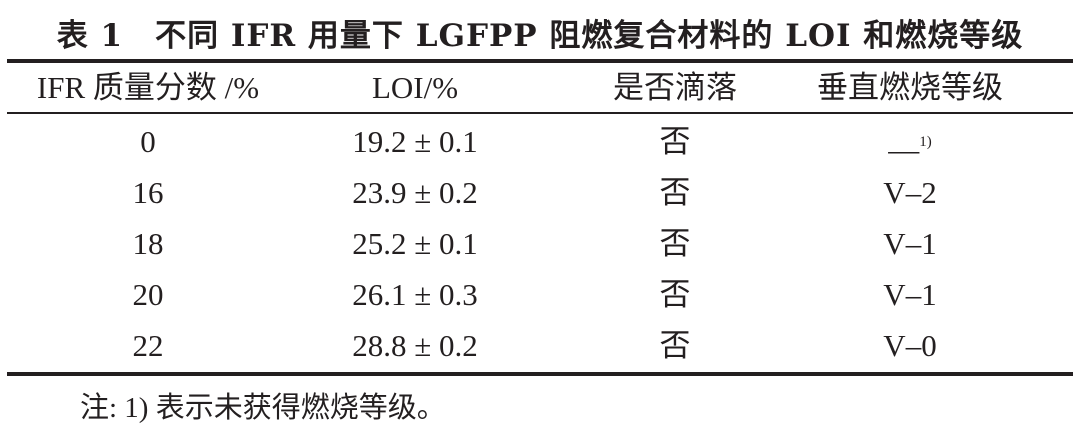  Describe the element at coordinates (415, 87) in the screenshot. I see `header-loi: LOI/%` at that location.